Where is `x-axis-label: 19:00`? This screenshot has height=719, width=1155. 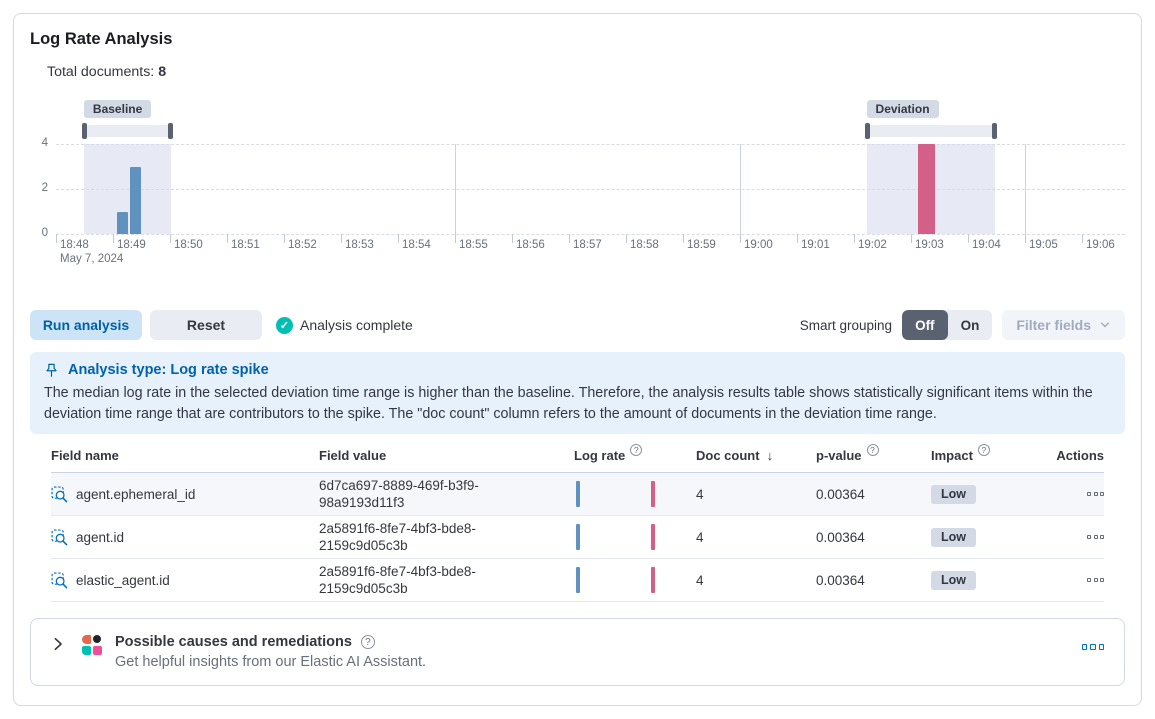 x-axis-label: 19:00 is located at coordinates (758, 245).